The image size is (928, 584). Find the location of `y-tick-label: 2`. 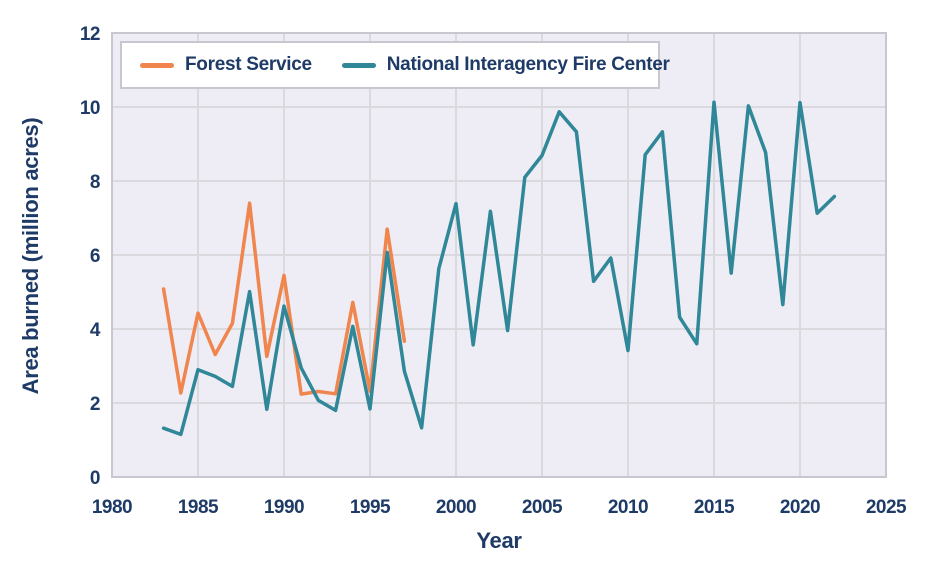

y-tick-label: 2 is located at coordinates (95, 404).